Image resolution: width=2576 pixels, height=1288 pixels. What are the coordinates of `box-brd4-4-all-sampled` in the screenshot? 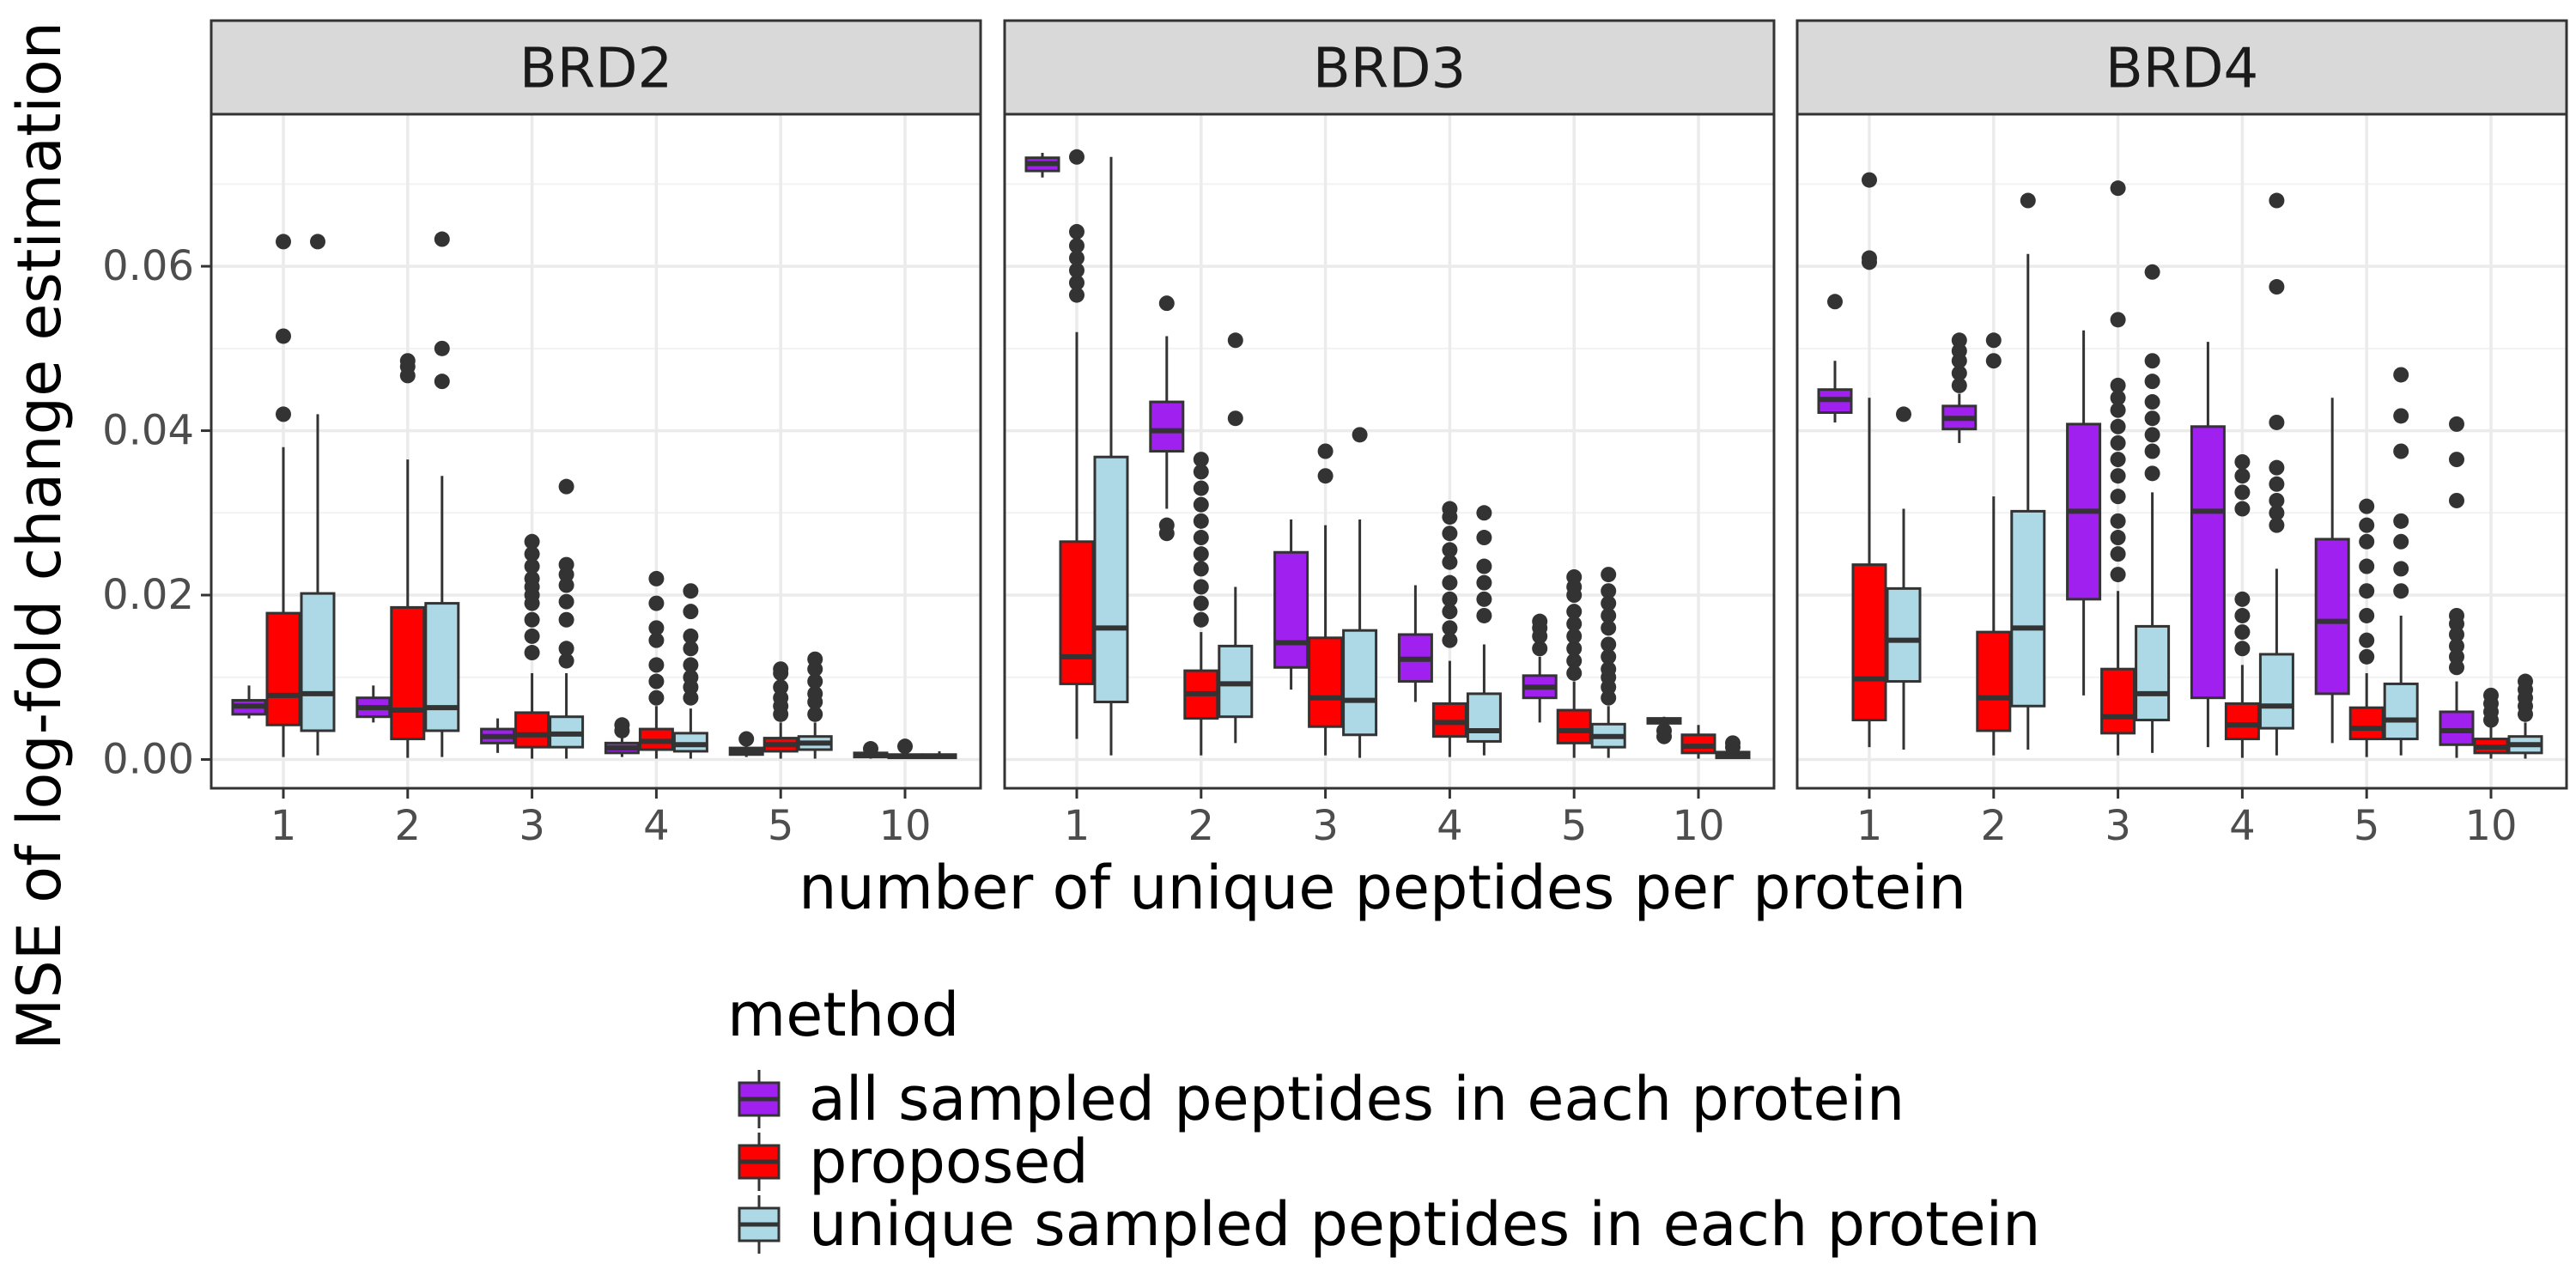 It's located at (2208, 545).